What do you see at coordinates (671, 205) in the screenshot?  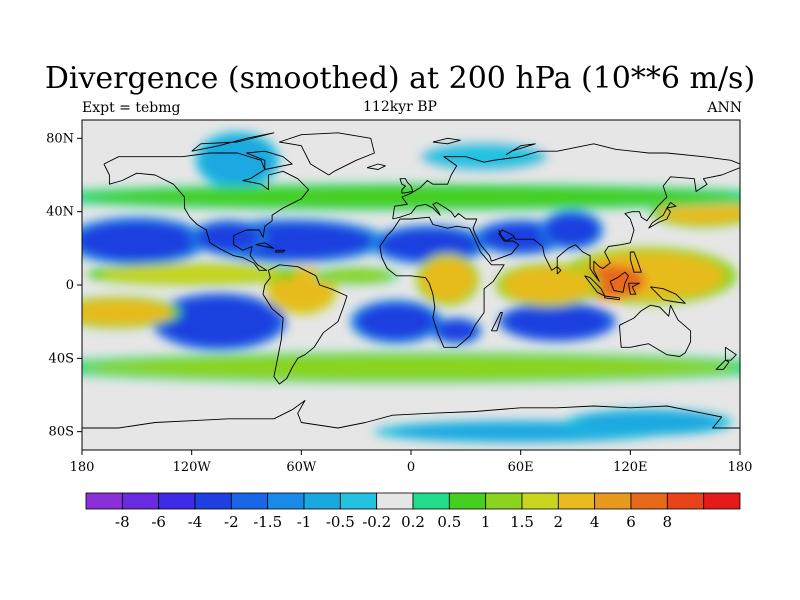 I see `coast-hokkaido` at bounding box center [671, 205].